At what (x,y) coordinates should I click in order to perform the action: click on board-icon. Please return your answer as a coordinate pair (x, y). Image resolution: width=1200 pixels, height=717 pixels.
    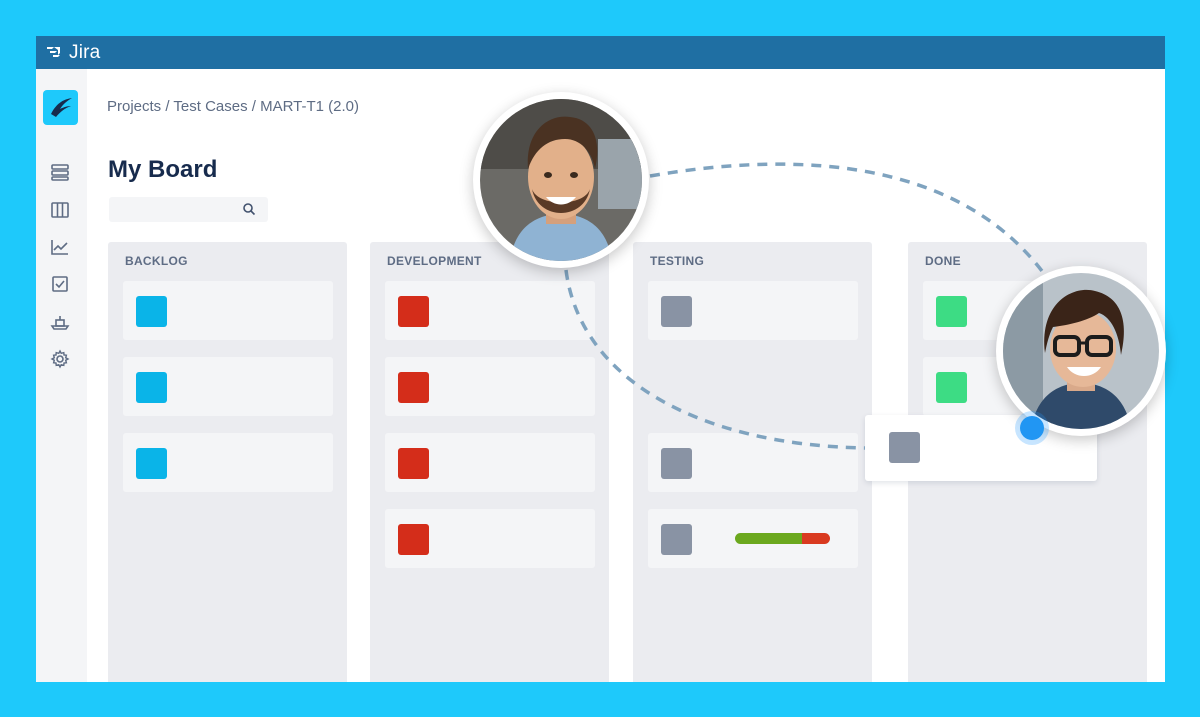
    Looking at the image, I should click on (60, 210).